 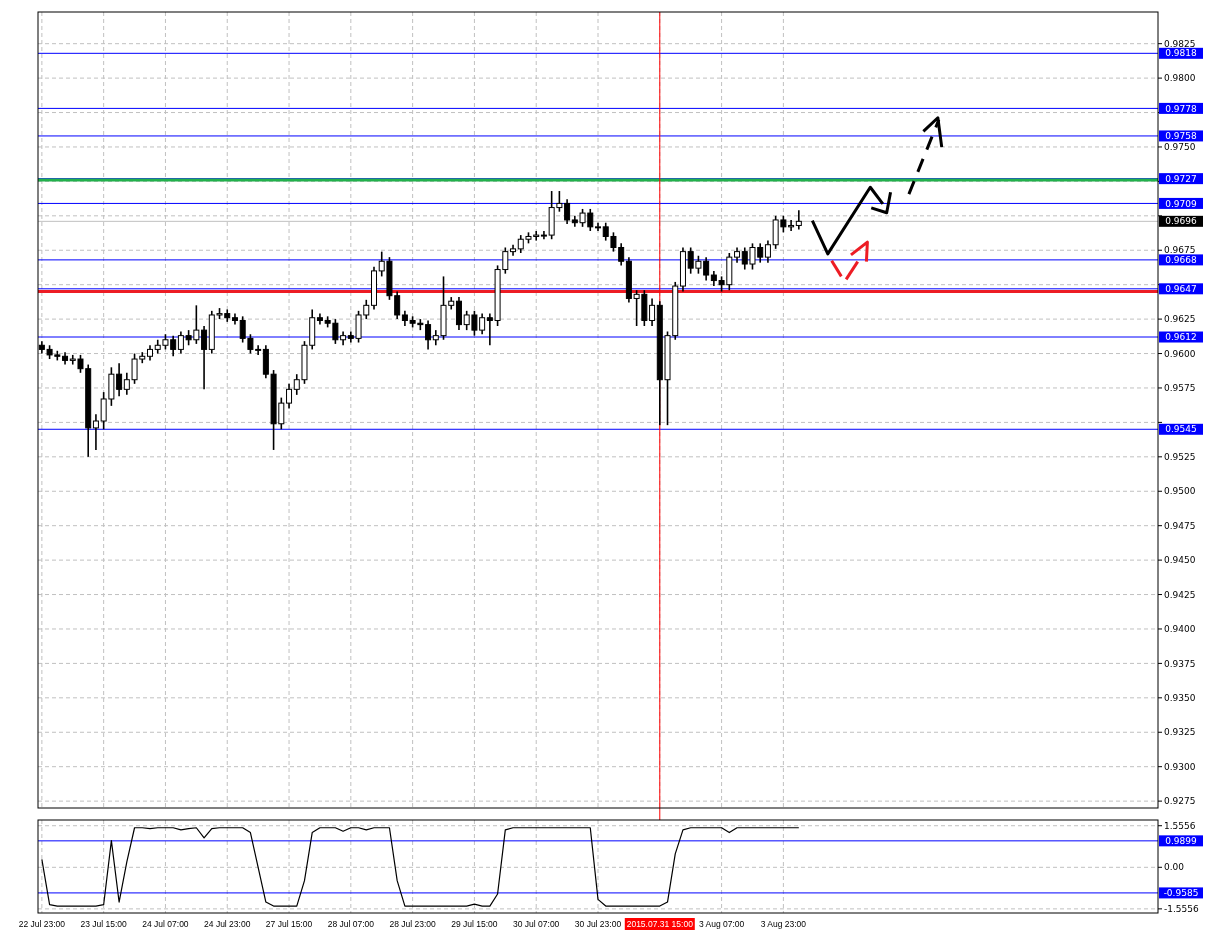 What do you see at coordinates (1180, 732) in the screenshot?
I see `y-tick-label: 0.9325` at bounding box center [1180, 732].